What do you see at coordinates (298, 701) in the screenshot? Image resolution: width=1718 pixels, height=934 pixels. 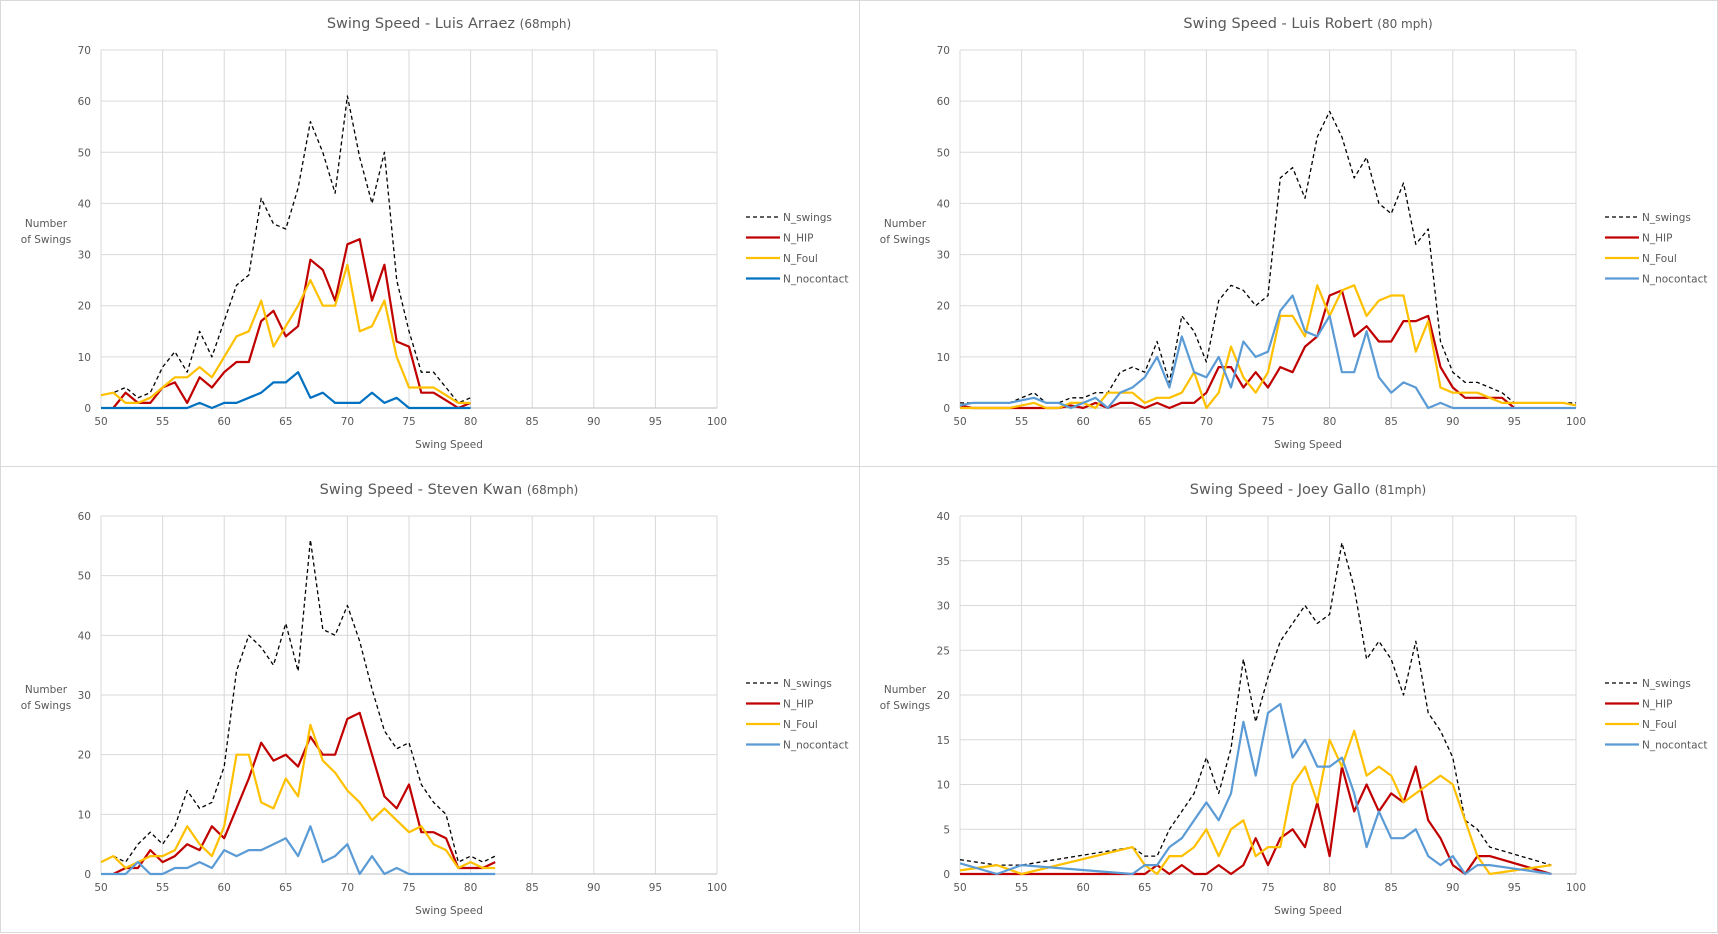 I see `series-line-n-swings` at bounding box center [298, 701].